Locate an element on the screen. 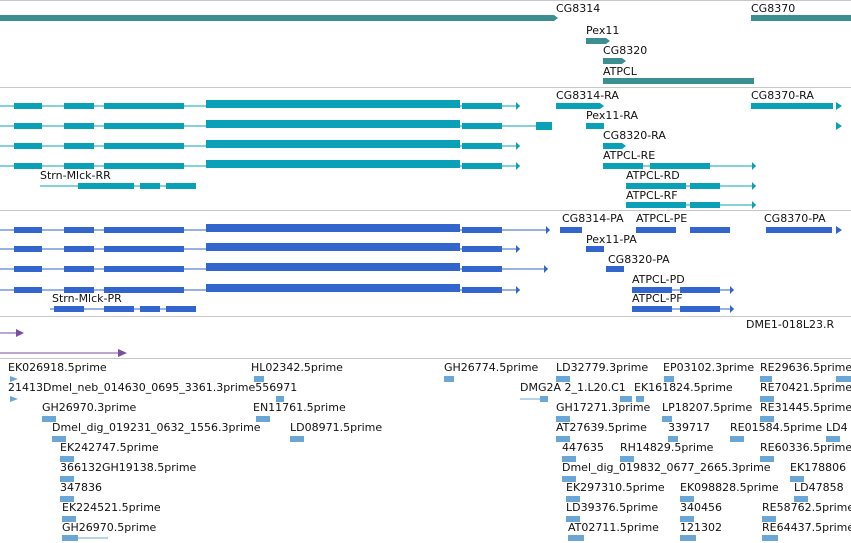 This screenshot has height=543, width=851. protein-label: CG8314-PA is located at coordinates (593, 218).